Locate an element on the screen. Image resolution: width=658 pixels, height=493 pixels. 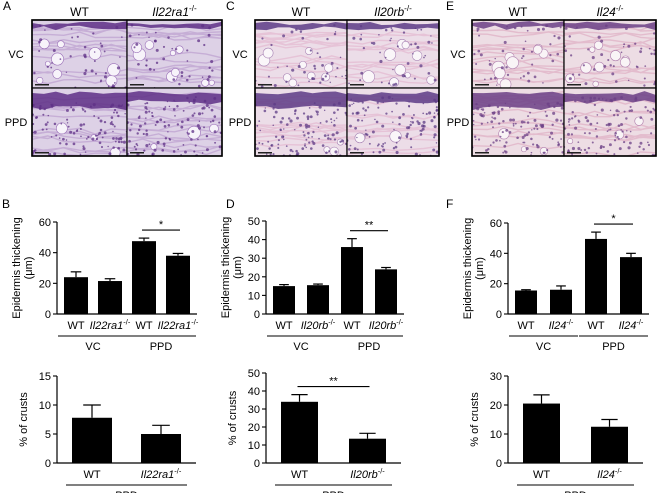
y-tick-label: 0 is located at coordinates (499, 315).